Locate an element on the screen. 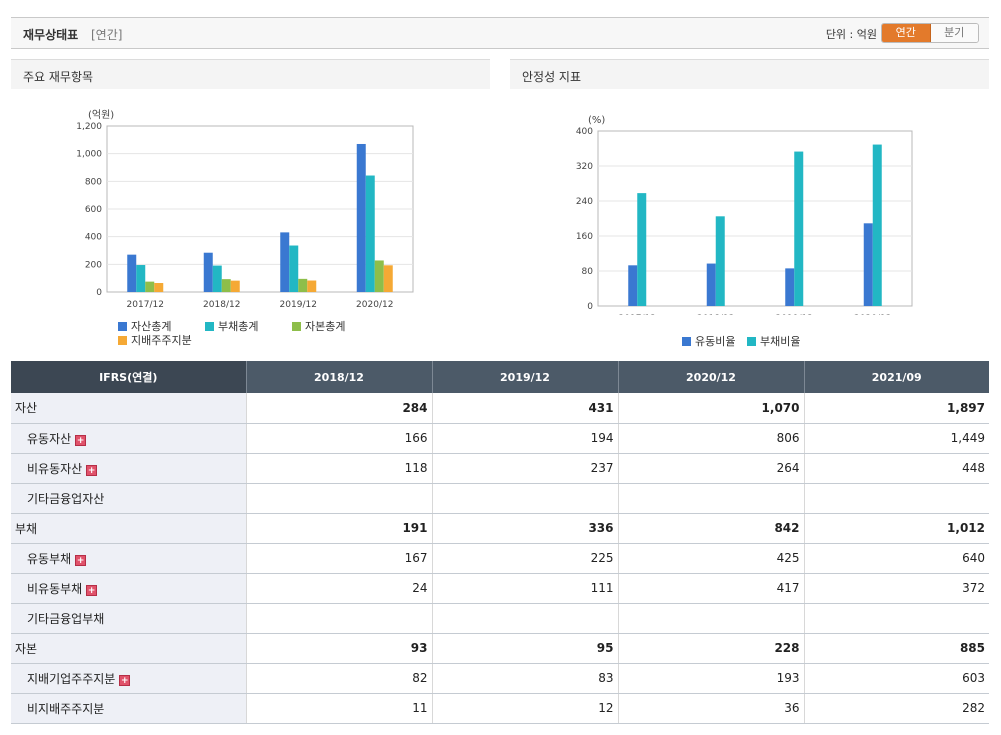 This screenshot has width=1001, height=735. table-row: 자본 93 95 228 885 is located at coordinates (500, 648).